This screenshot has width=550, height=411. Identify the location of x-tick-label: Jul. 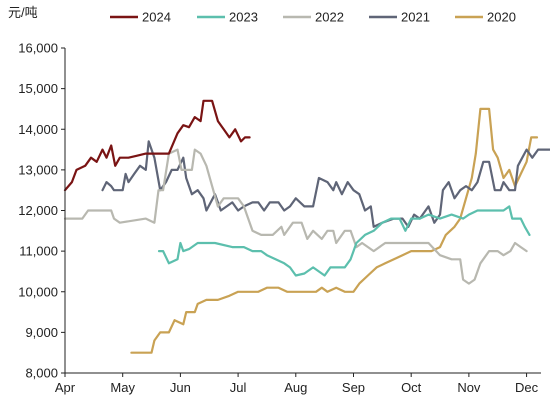
(238, 387).